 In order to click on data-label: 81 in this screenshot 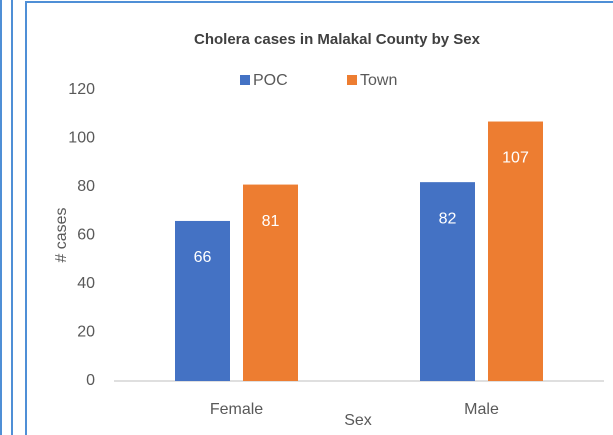, I will do `click(271, 221)`.